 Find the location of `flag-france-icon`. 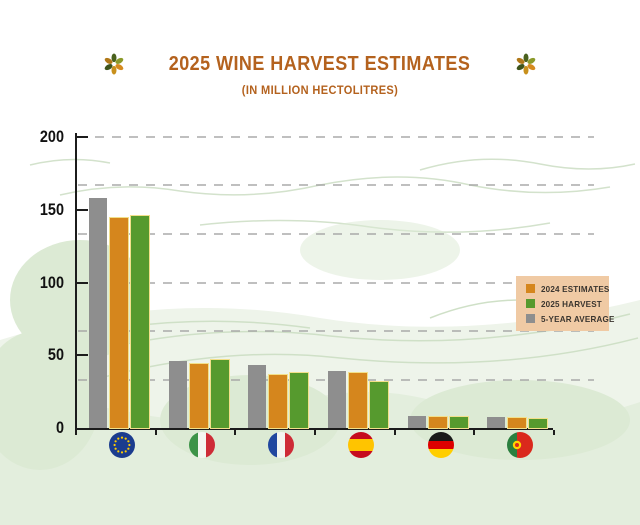

flag-france-icon is located at coordinates (281, 445).